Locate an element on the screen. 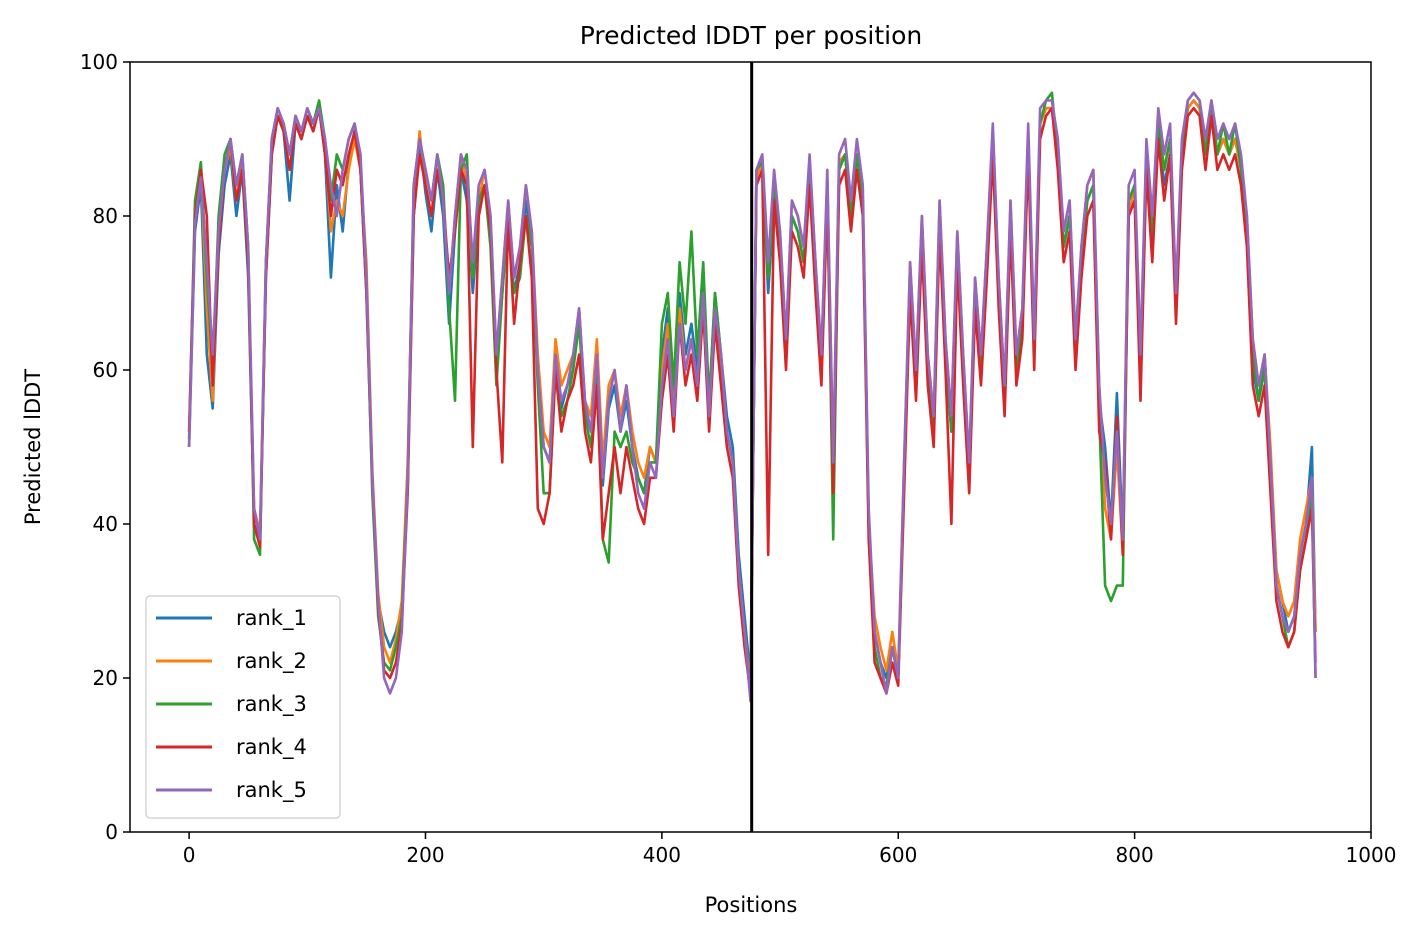  chart-title: Predicted lDDT per position is located at coordinates (751, 35).